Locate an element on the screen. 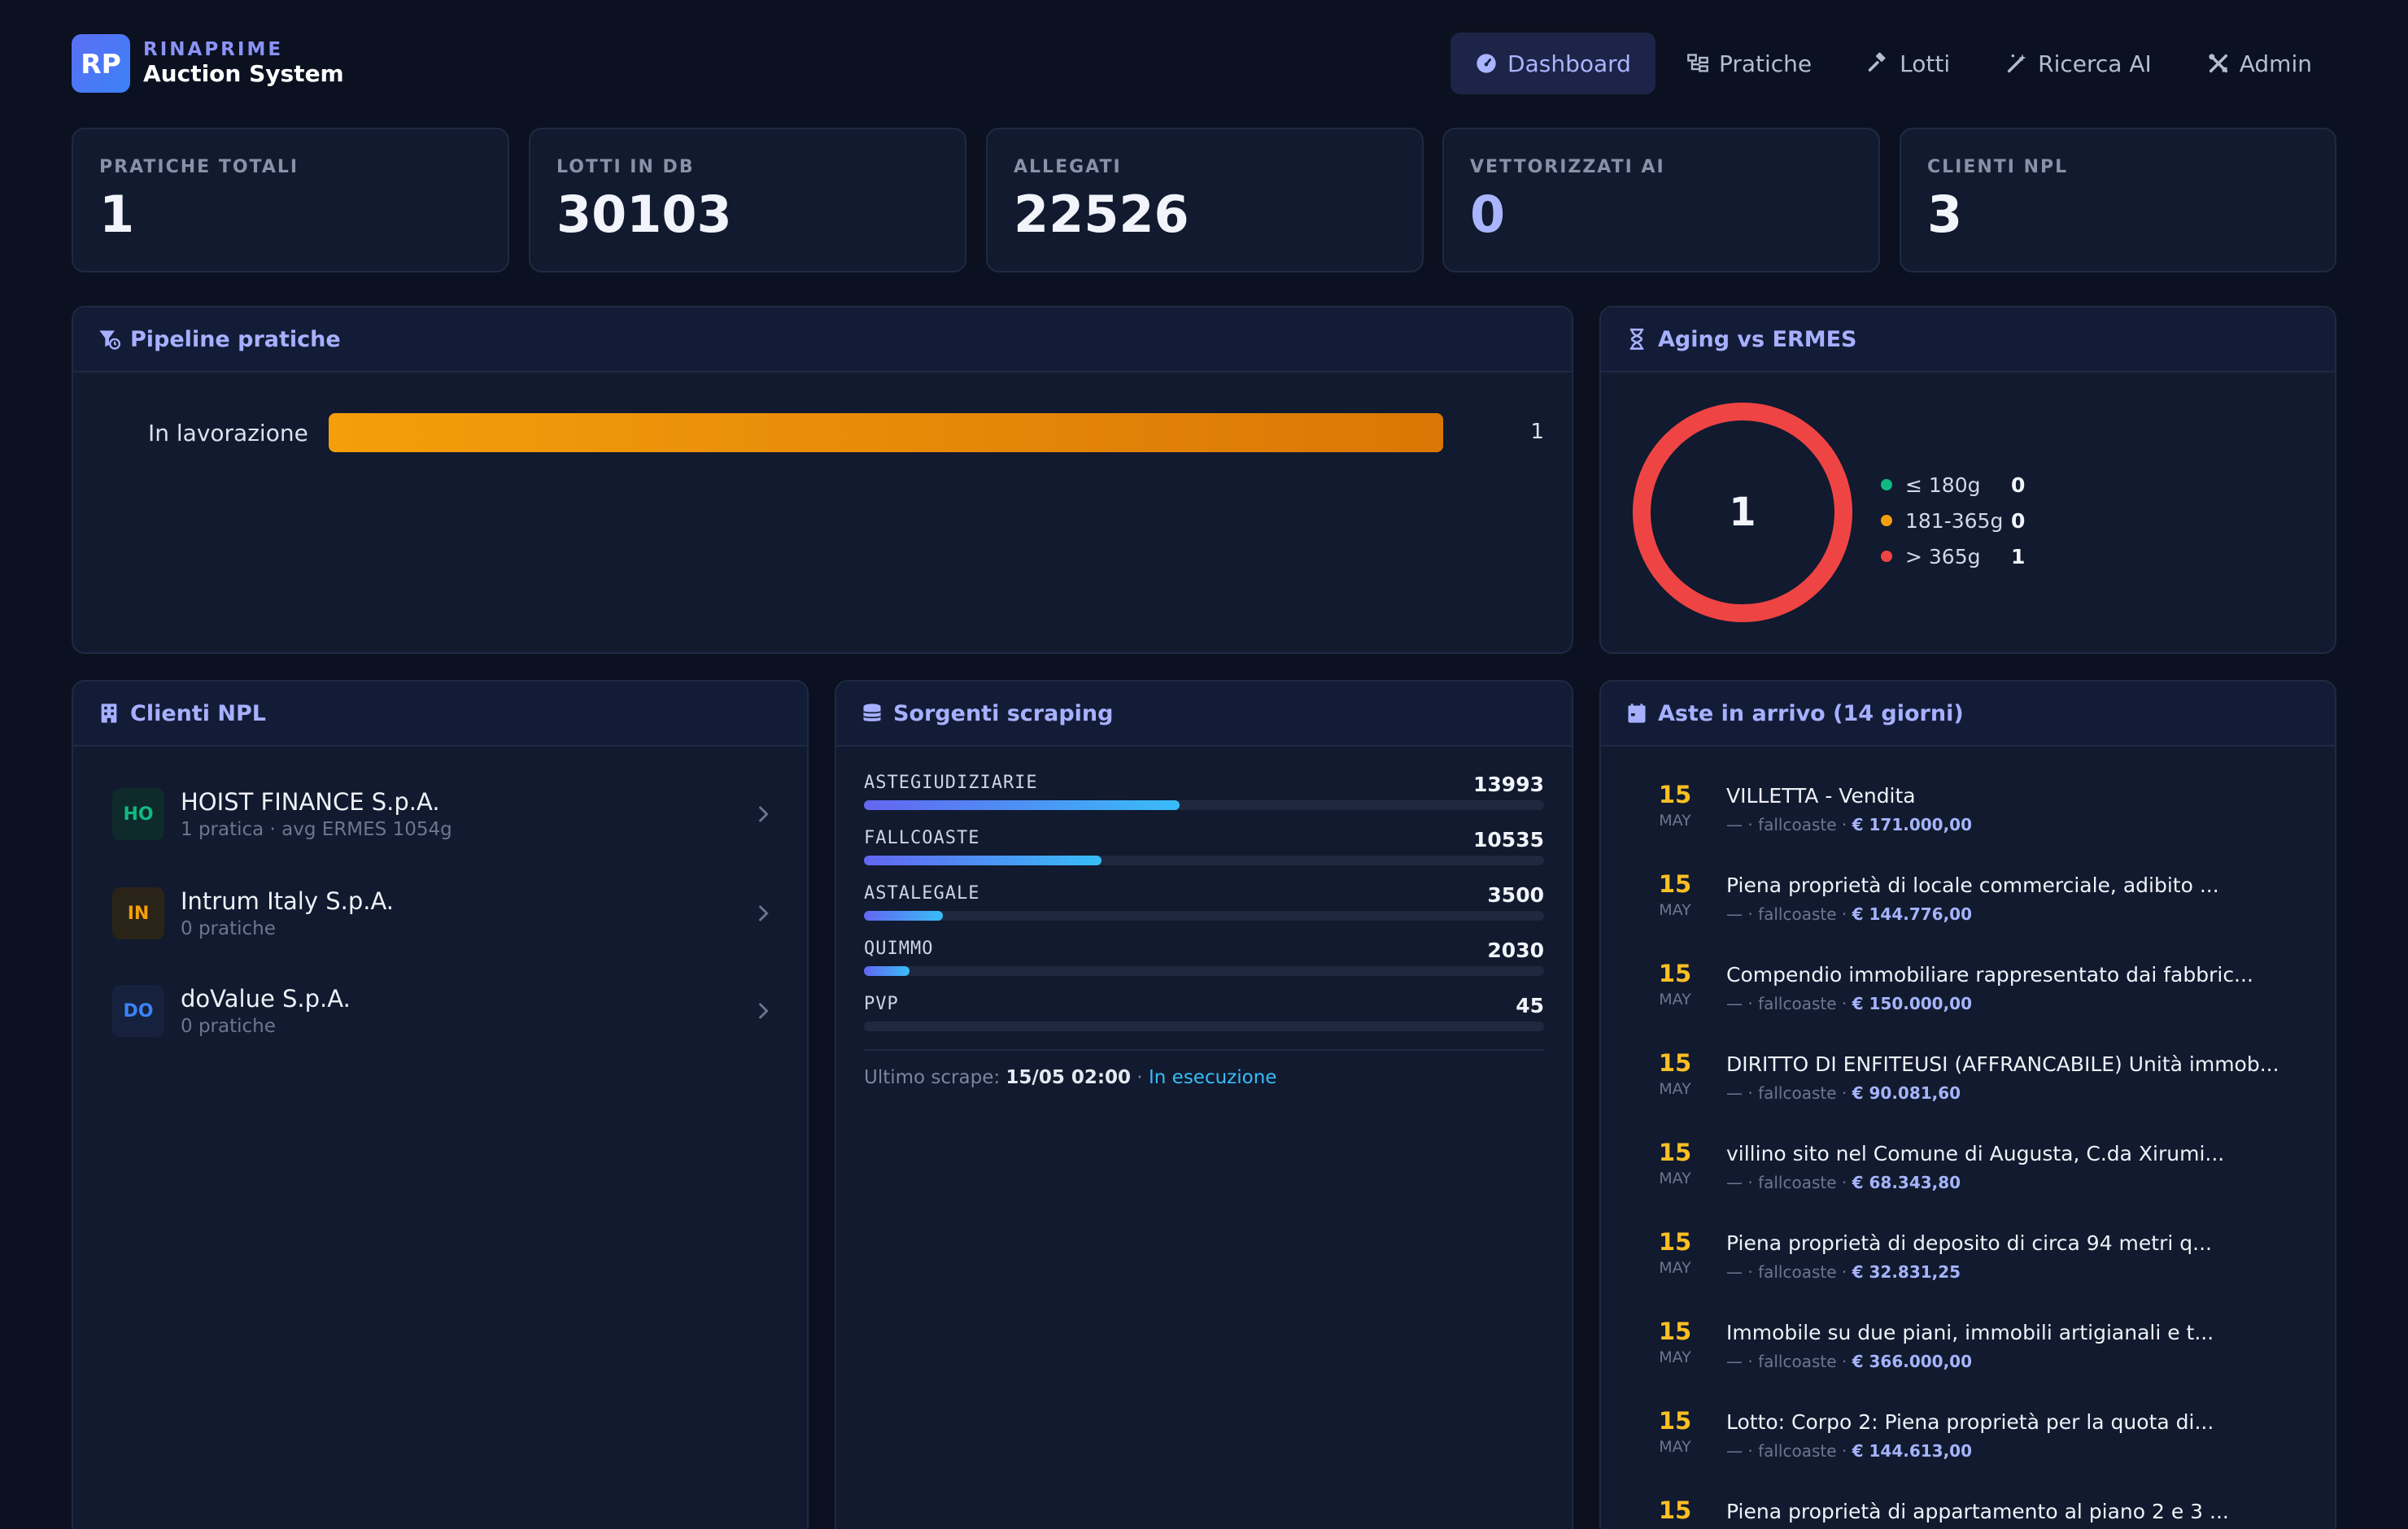 The width and height of the screenshot is (2408, 1529). auction-meta: — · fallcoaste · € 90.081,60 is located at coordinates (1844, 1093).